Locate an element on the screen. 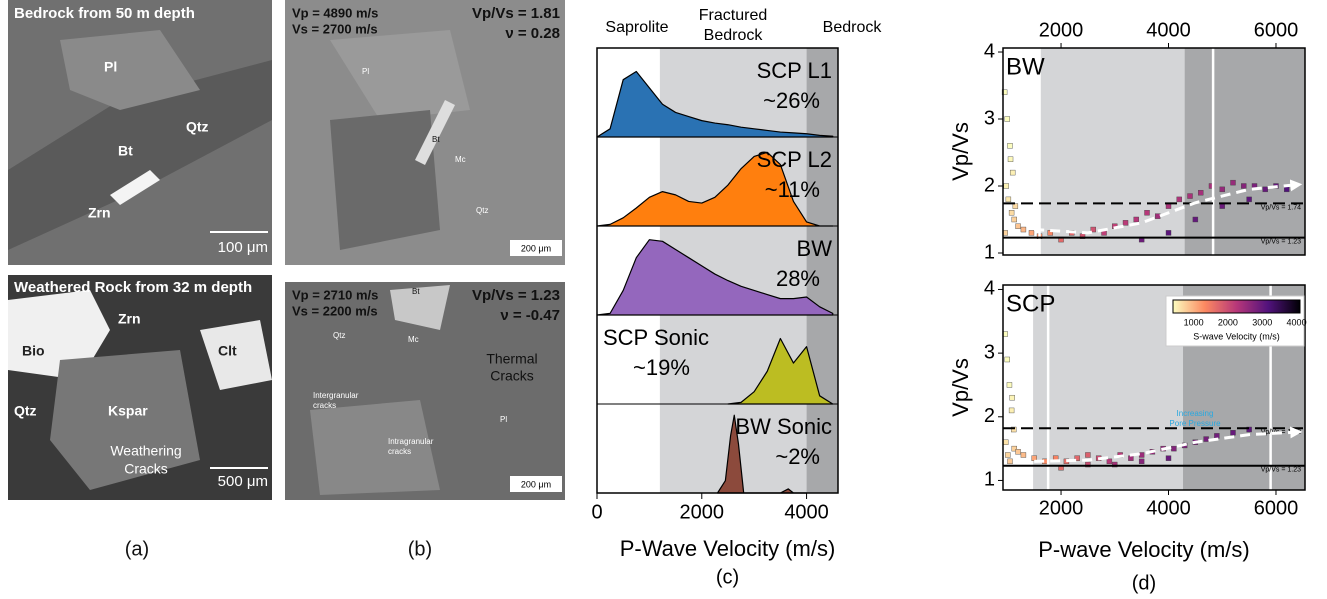 The image size is (1327, 599). velocity: Vs = 2700 m/s is located at coordinates (335, 28).